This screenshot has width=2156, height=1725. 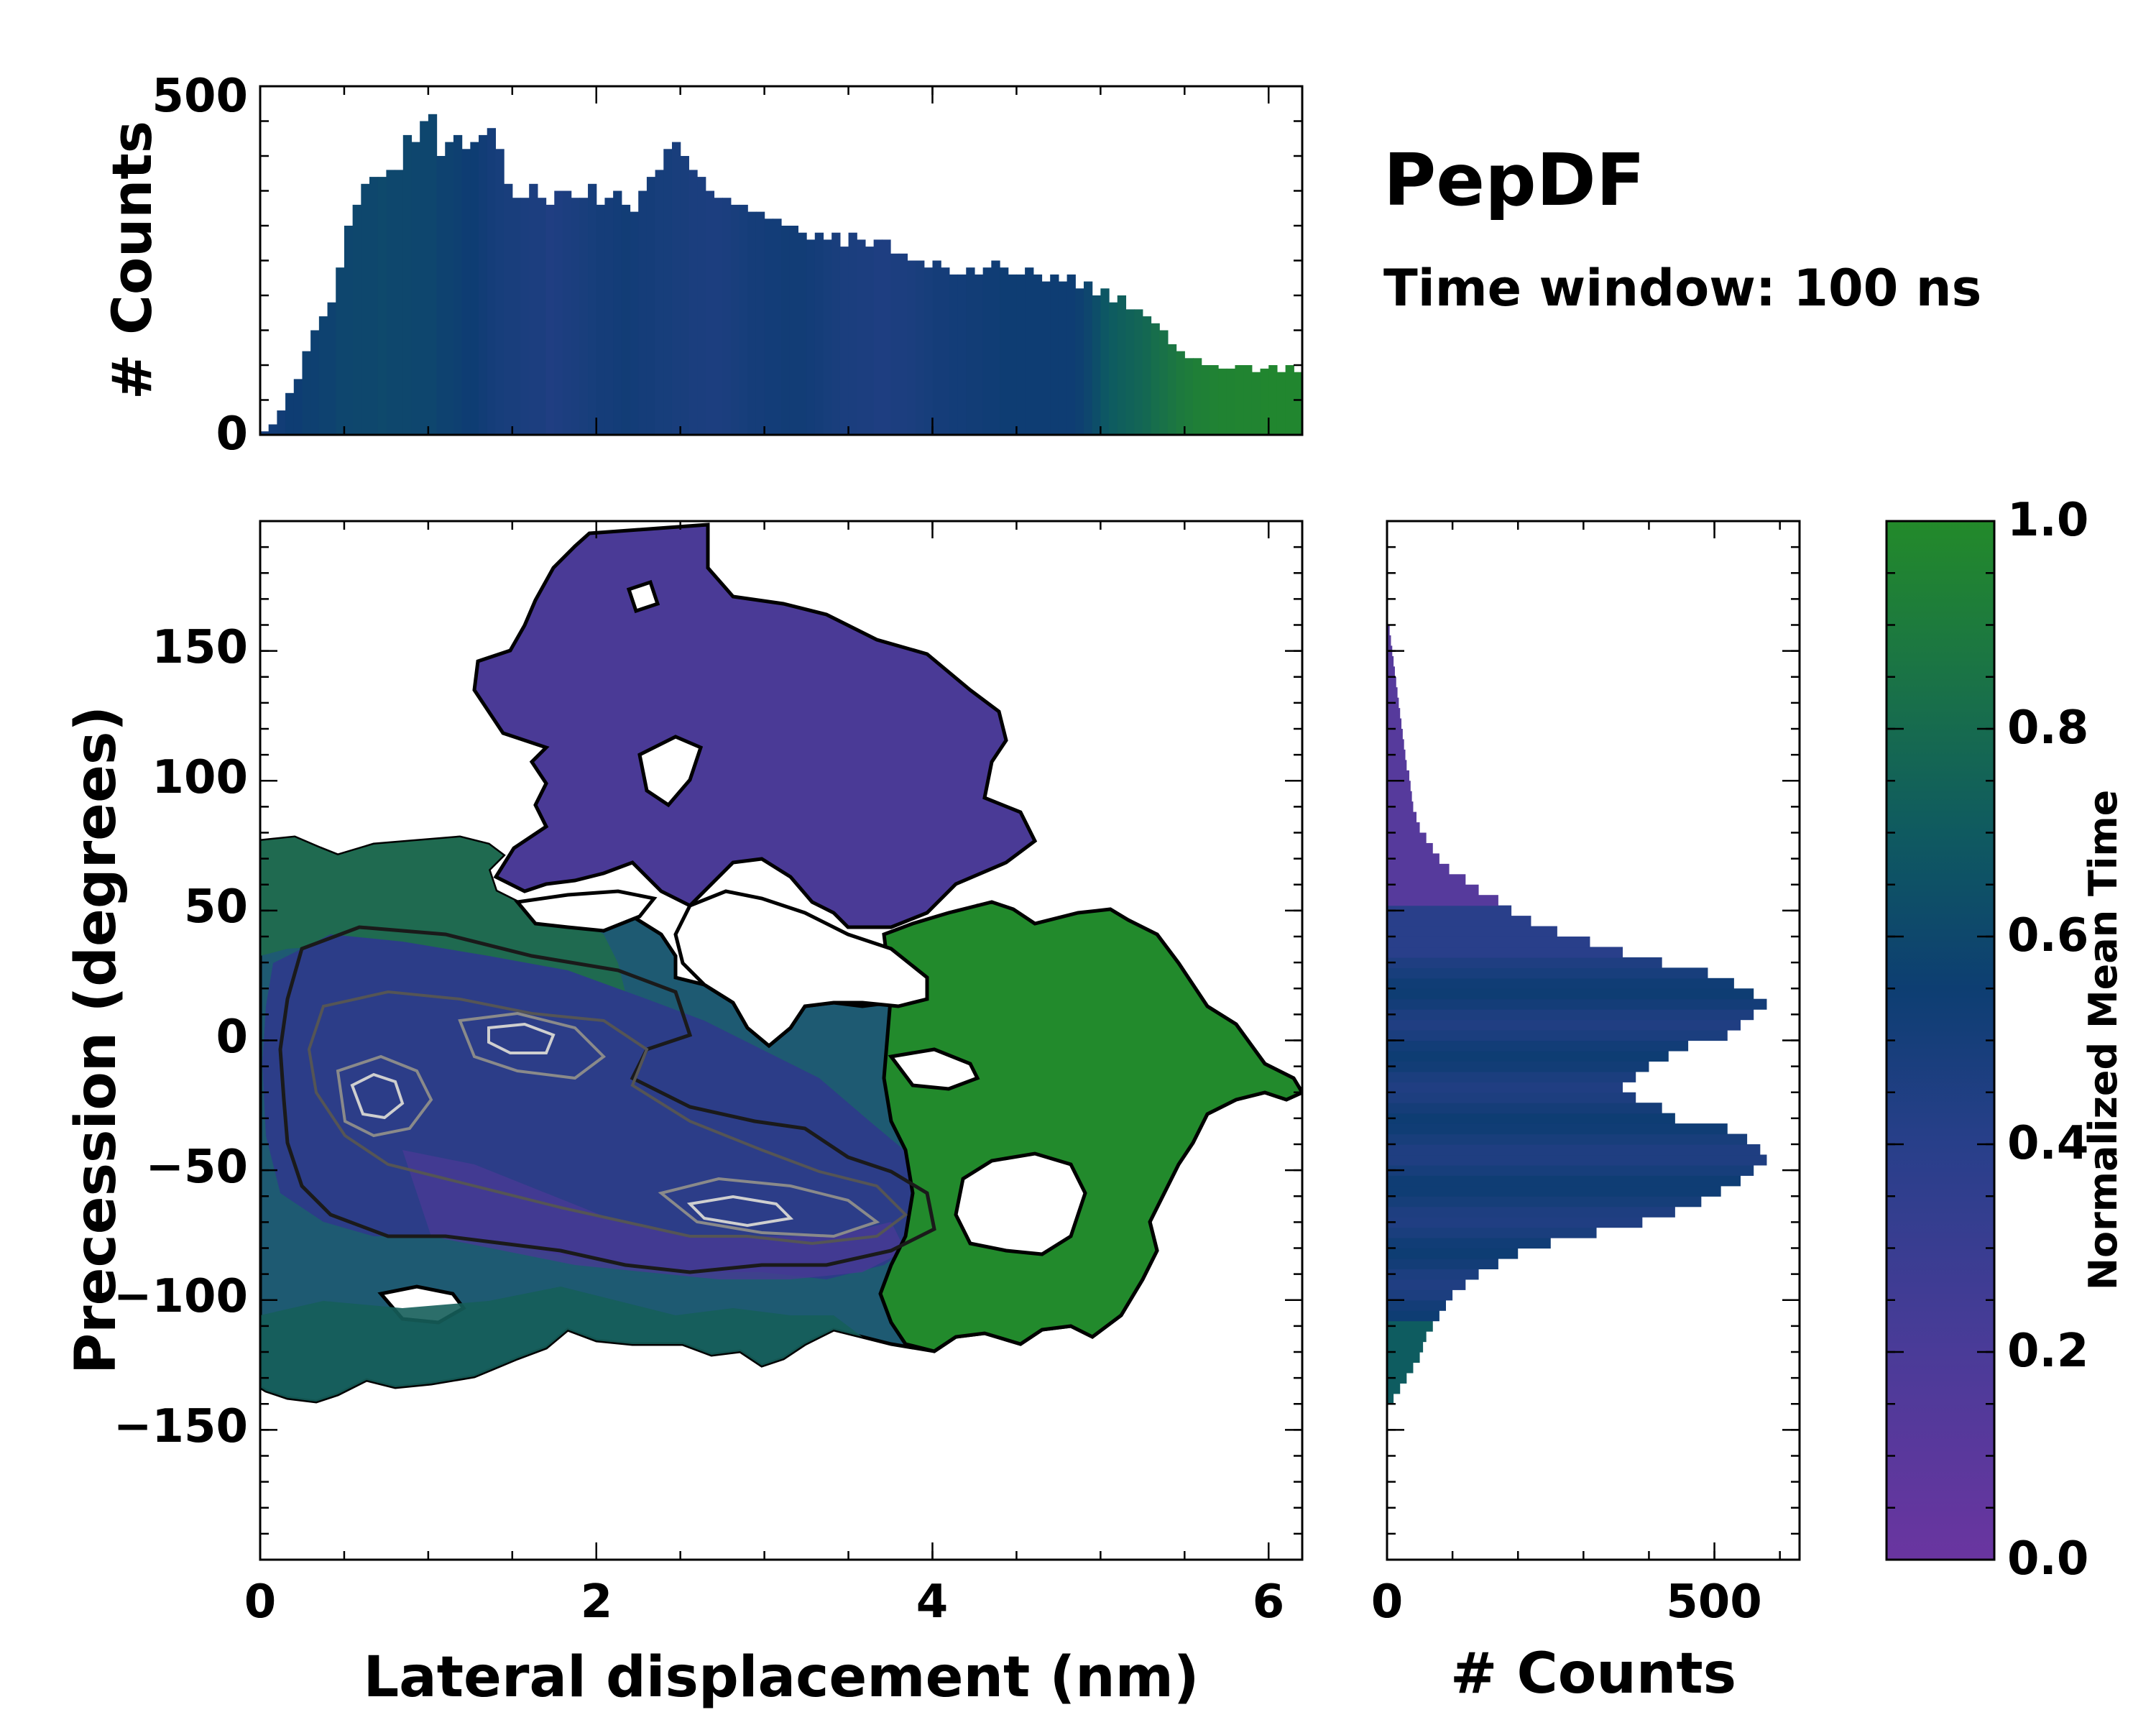 What do you see at coordinates (932, 1602) in the screenshot?
I see `xtick-label-4: 4` at bounding box center [932, 1602].